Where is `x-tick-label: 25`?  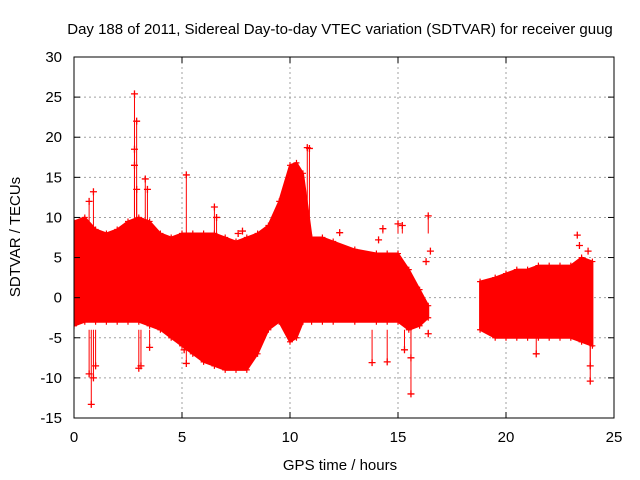 x-tick-label: 25 is located at coordinates (614, 437).